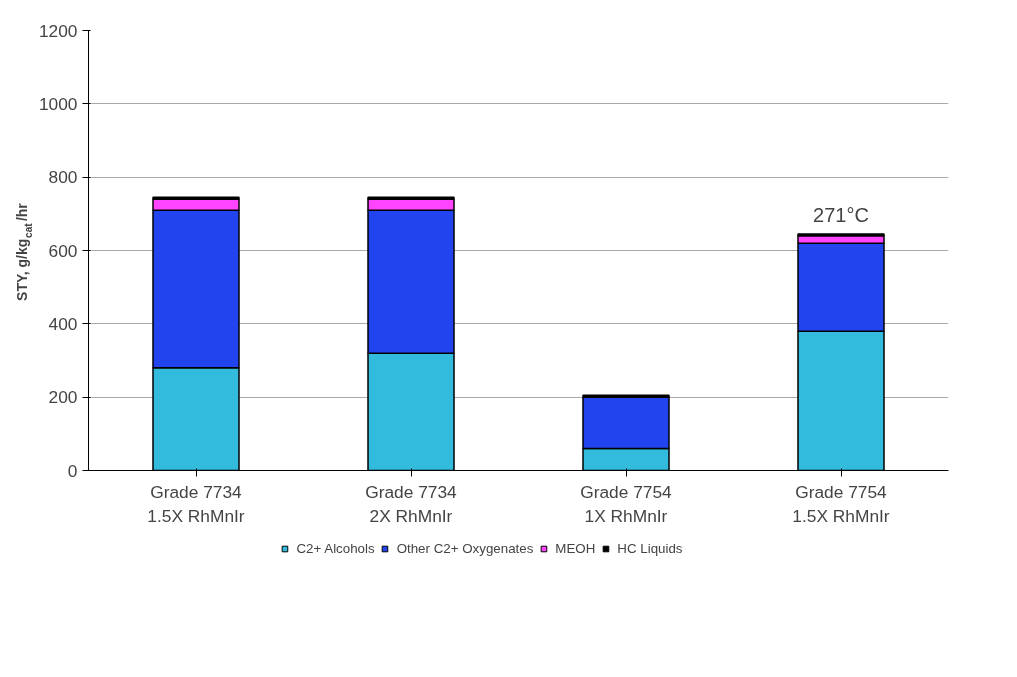 This screenshot has height=677, width=1017. I want to click on x-tick-label: Grade 7754 1X RhMnIr, so click(626, 503).